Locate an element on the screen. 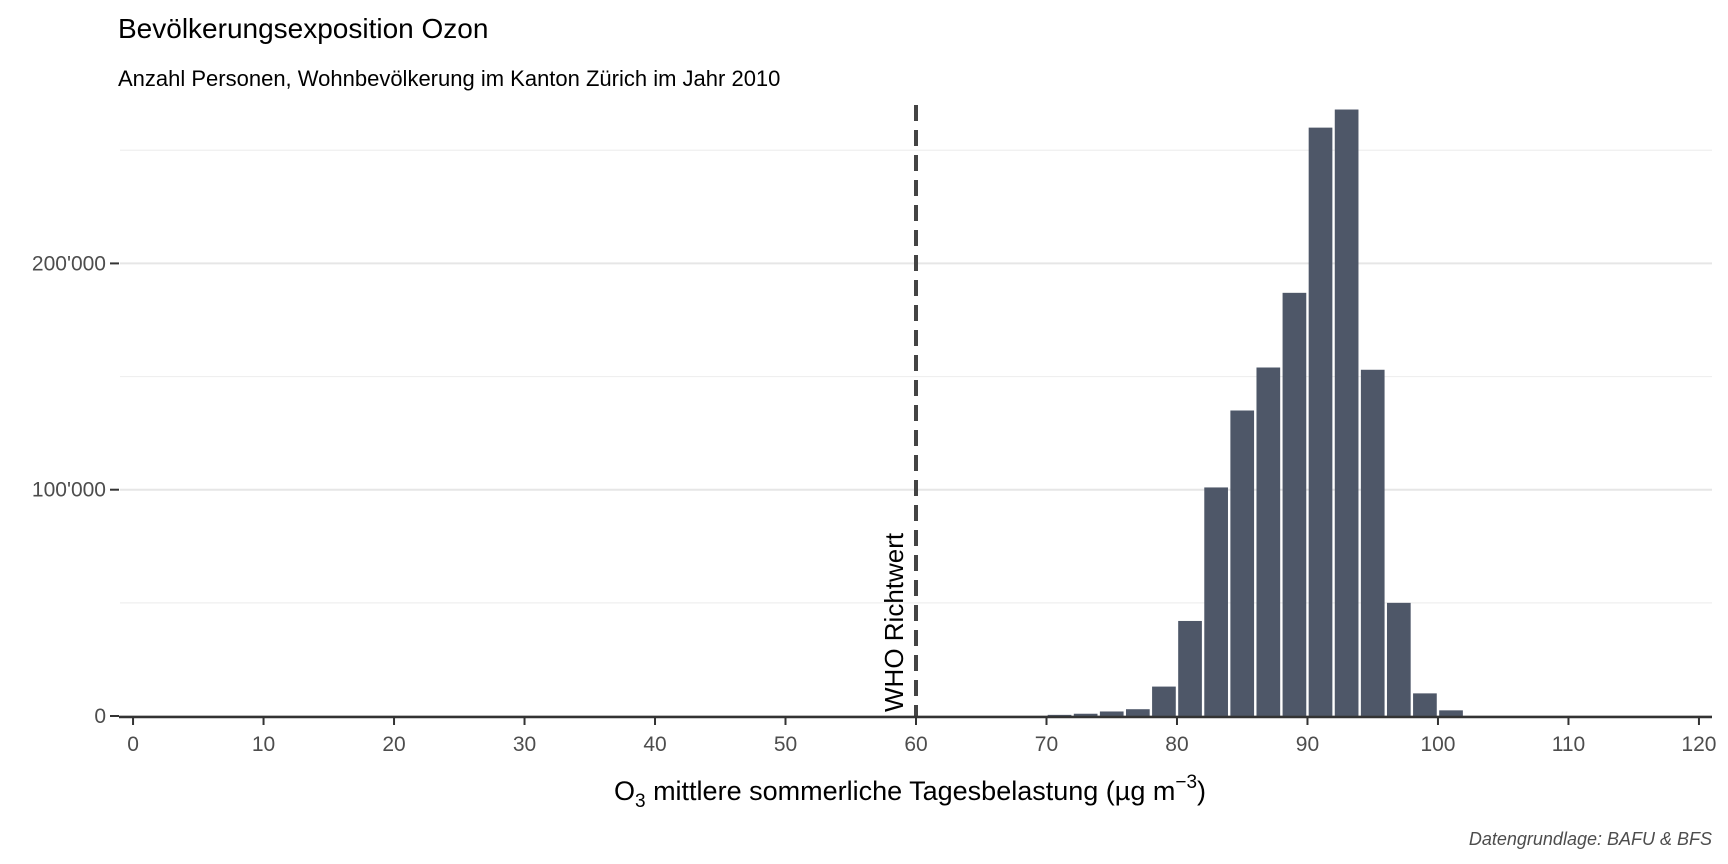 The width and height of the screenshot is (1728, 864). x-tick-label: 100 is located at coordinates (1437, 744).